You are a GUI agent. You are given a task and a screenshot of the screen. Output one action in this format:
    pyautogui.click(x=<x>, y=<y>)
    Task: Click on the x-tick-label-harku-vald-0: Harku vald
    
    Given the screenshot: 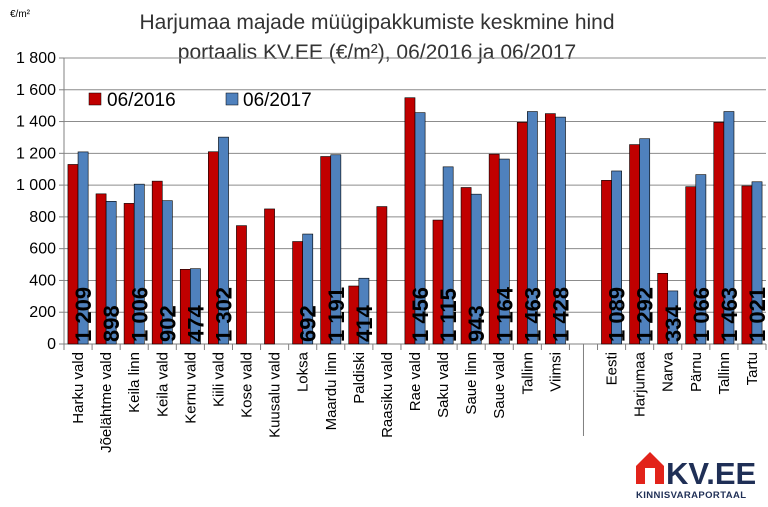 What is the action you would take?
    pyautogui.click(x=78, y=388)
    